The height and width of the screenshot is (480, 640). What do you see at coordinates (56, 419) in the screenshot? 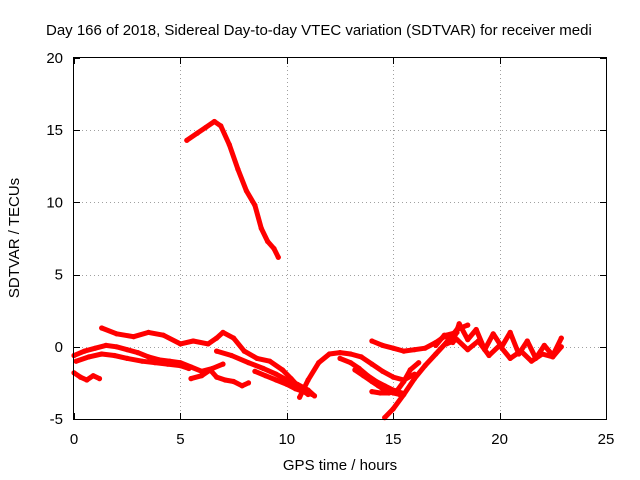
I see `y-tick-label: -5` at bounding box center [56, 419].